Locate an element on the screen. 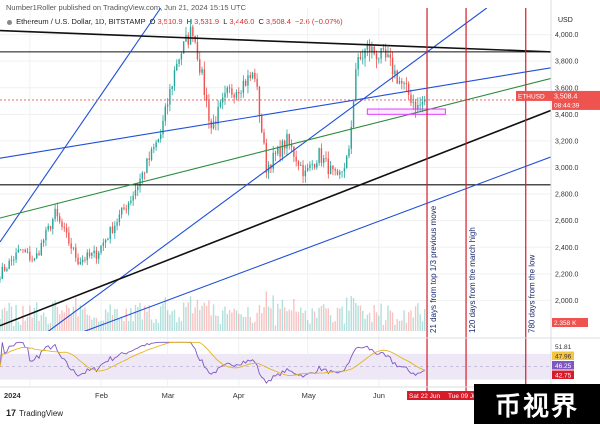  y-tick-label: 3,800.0 is located at coordinates (566, 62).